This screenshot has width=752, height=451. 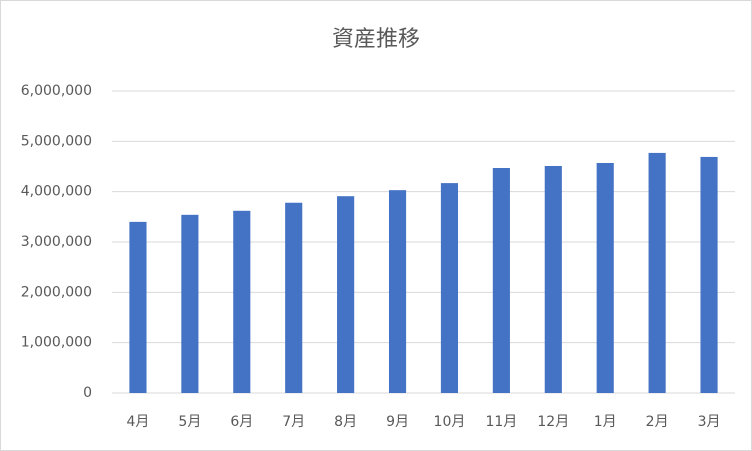 What do you see at coordinates (397, 422) in the screenshot?
I see `x-tick-label: 9月` at bounding box center [397, 422].